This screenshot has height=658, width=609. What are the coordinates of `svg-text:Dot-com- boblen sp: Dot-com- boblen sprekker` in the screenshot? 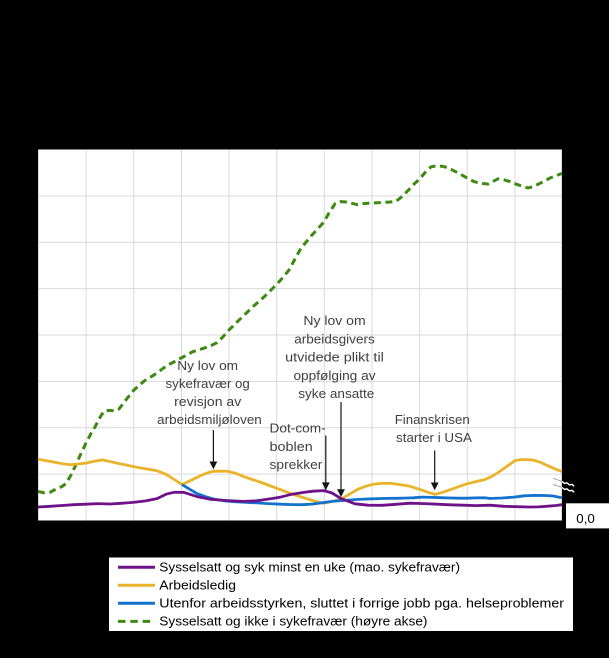 It's located at (300, 446).